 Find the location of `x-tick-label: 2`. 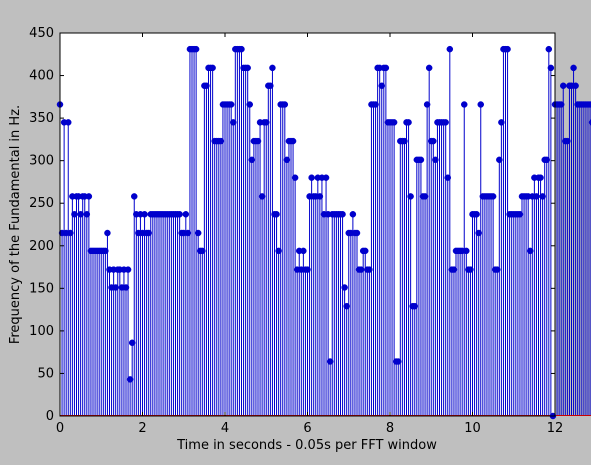

x-tick-label: 2 is located at coordinates (142, 428).